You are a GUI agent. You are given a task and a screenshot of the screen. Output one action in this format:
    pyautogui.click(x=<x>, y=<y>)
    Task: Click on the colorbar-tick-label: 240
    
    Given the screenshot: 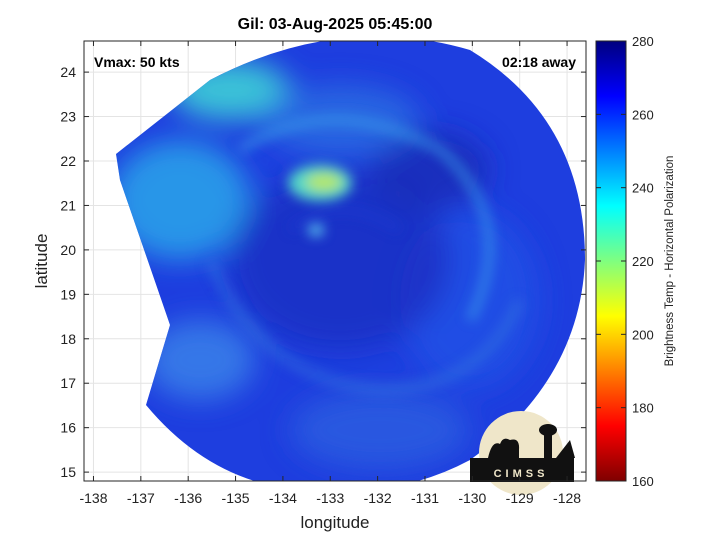 What is the action you would take?
    pyautogui.click(x=643, y=188)
    